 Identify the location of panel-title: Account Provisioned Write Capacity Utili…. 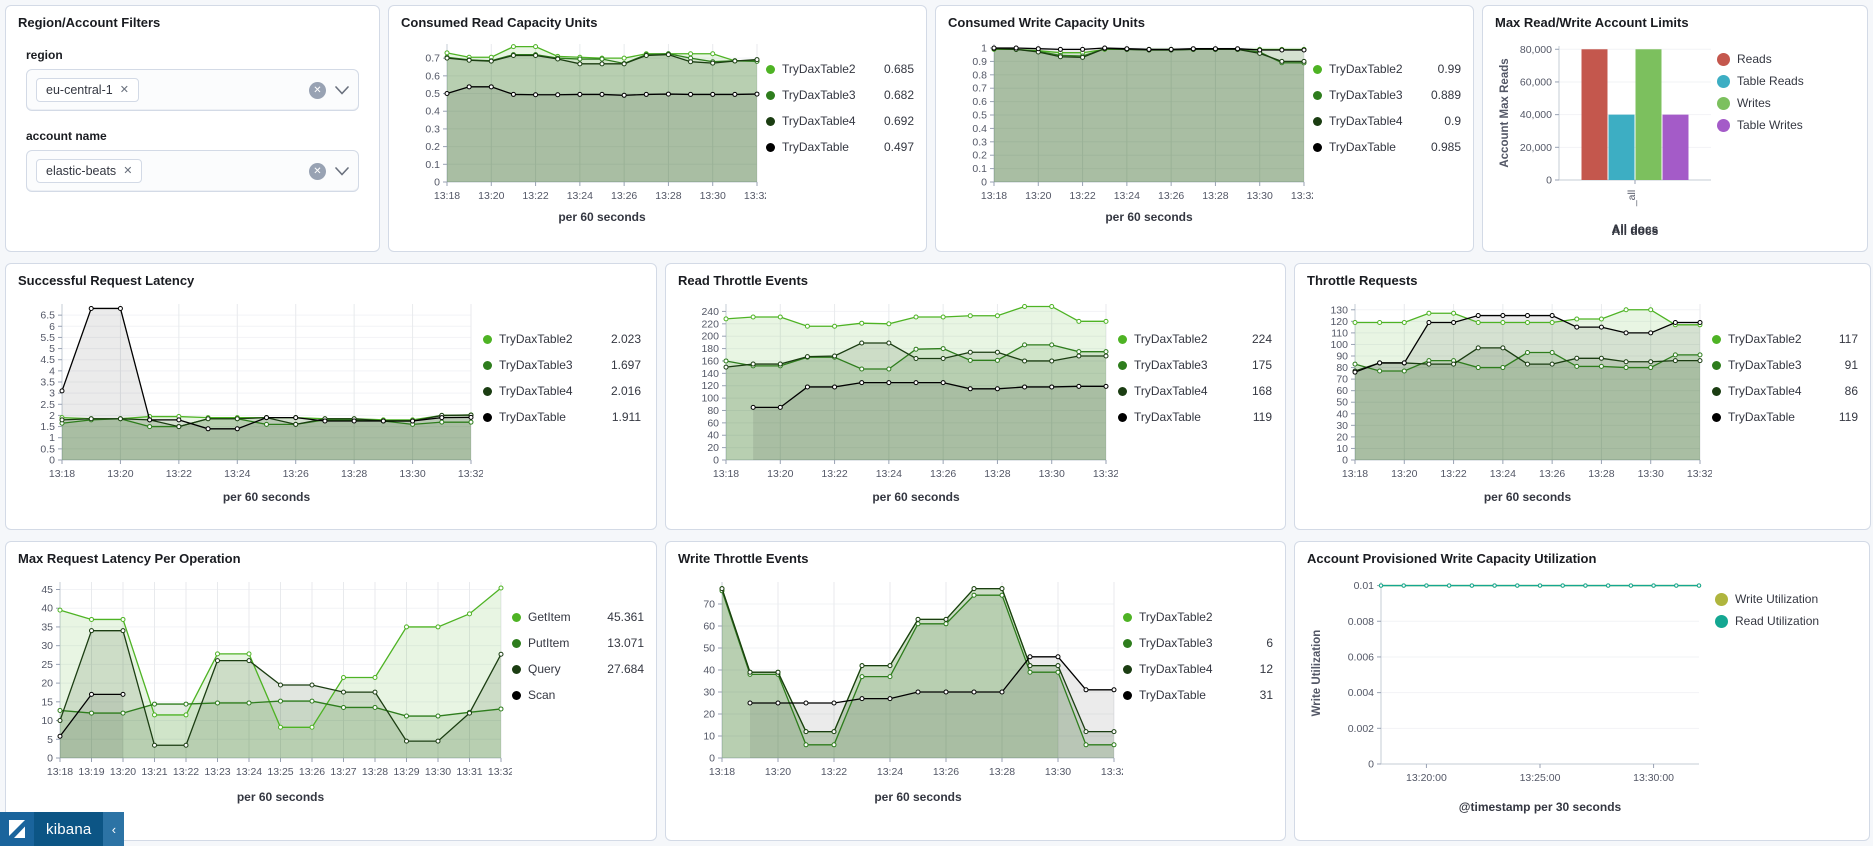
(1452, 558).